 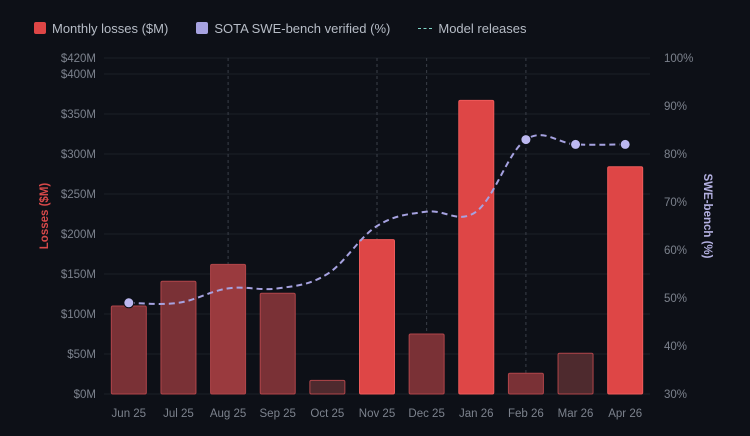 I want to click on x-tick-label: Aug 25, so click(x=228, y=414).